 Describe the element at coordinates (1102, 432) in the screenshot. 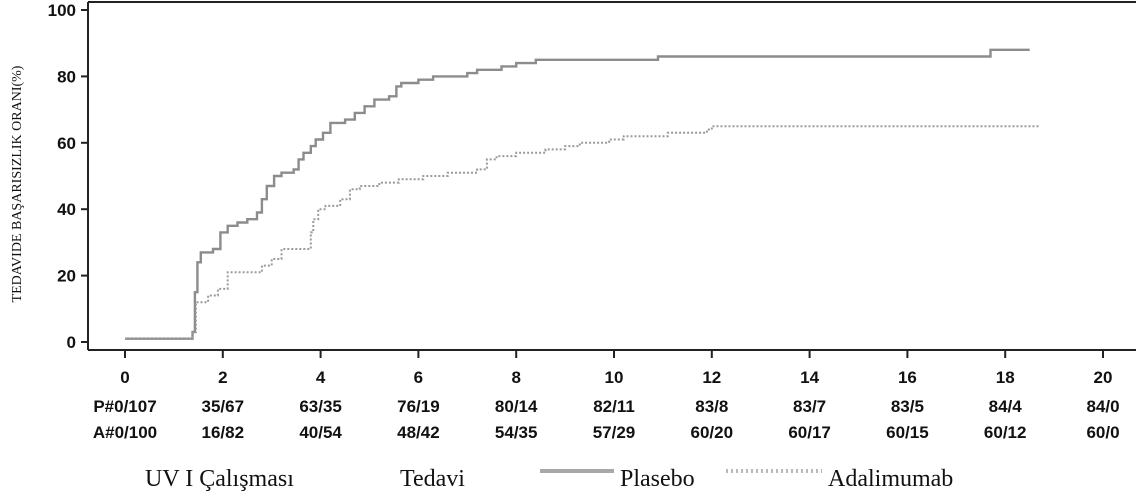

I see `at-risk-a-cell: 60/0` at that location.